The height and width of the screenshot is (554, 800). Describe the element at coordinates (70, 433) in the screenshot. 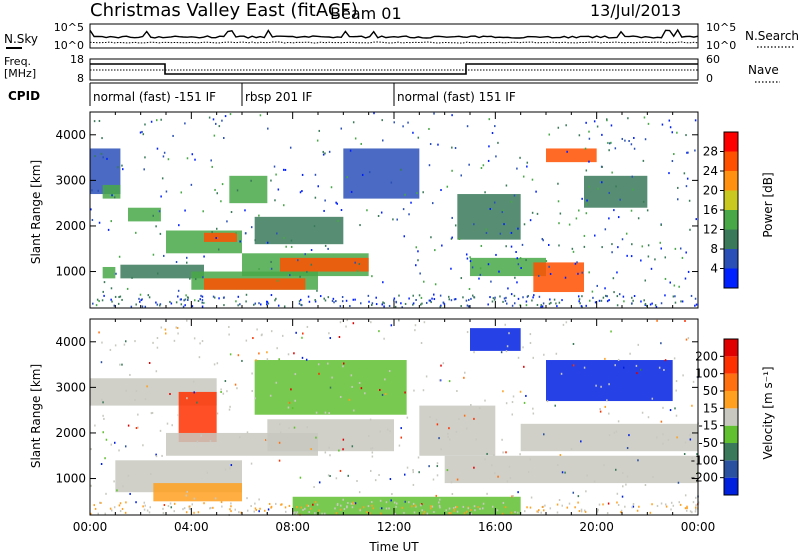

I see `y-tick-label: 2000` at that location.